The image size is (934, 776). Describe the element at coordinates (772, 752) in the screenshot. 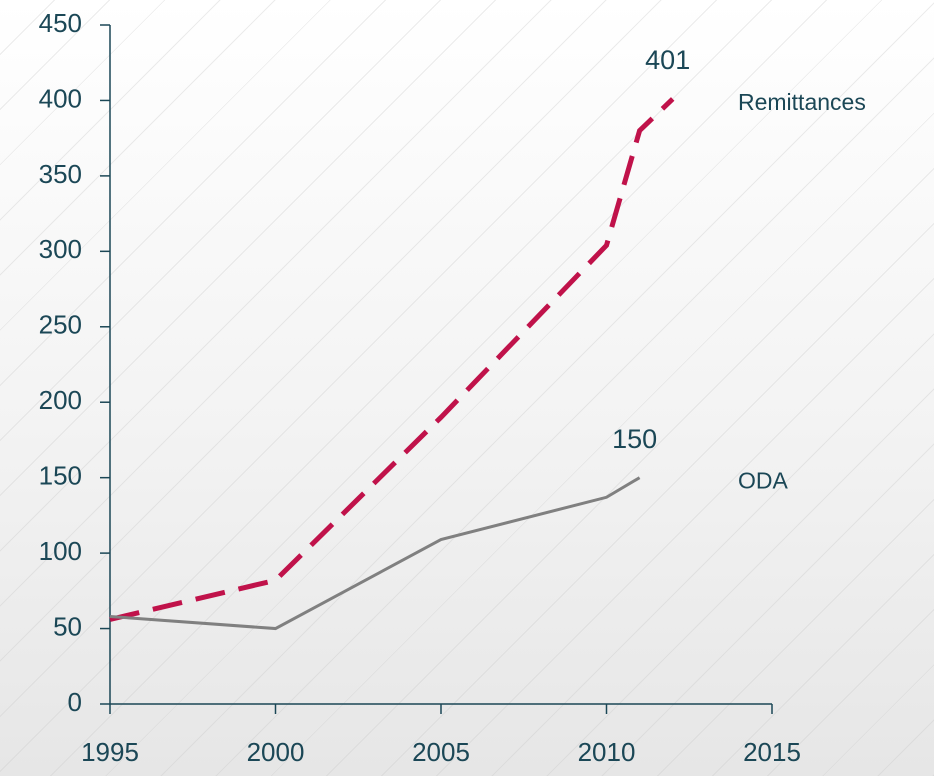

I see `x-tick-label: 2015` at that location.